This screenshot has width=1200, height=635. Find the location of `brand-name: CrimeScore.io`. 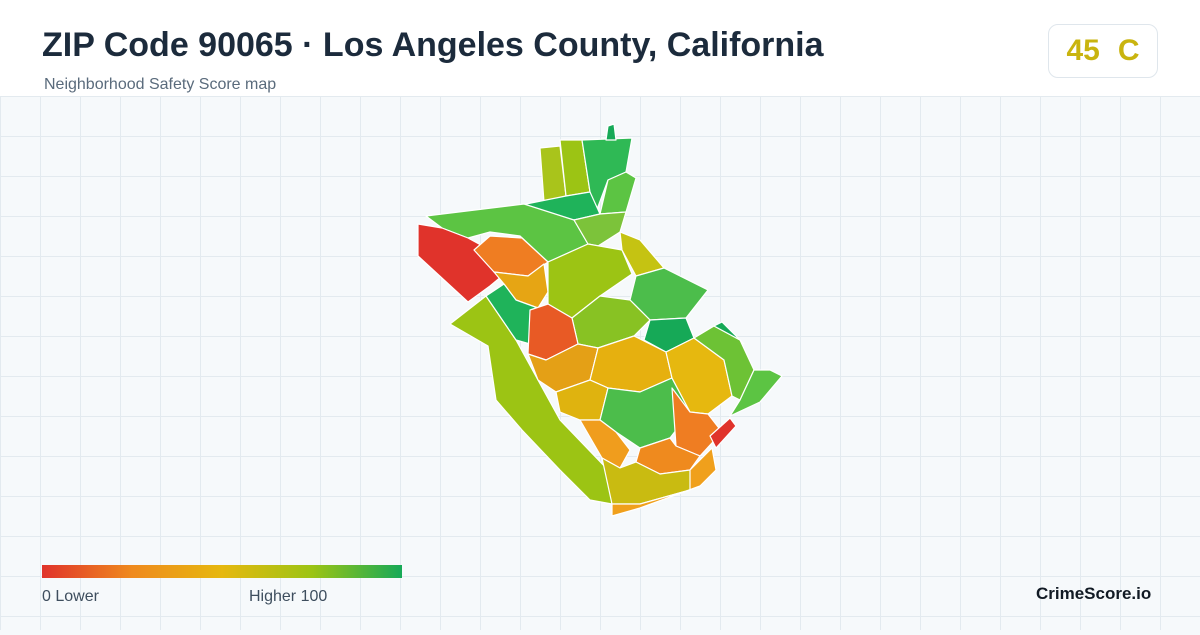

brand-name: CrimeScore.io is located at coordinates (1094, 593).